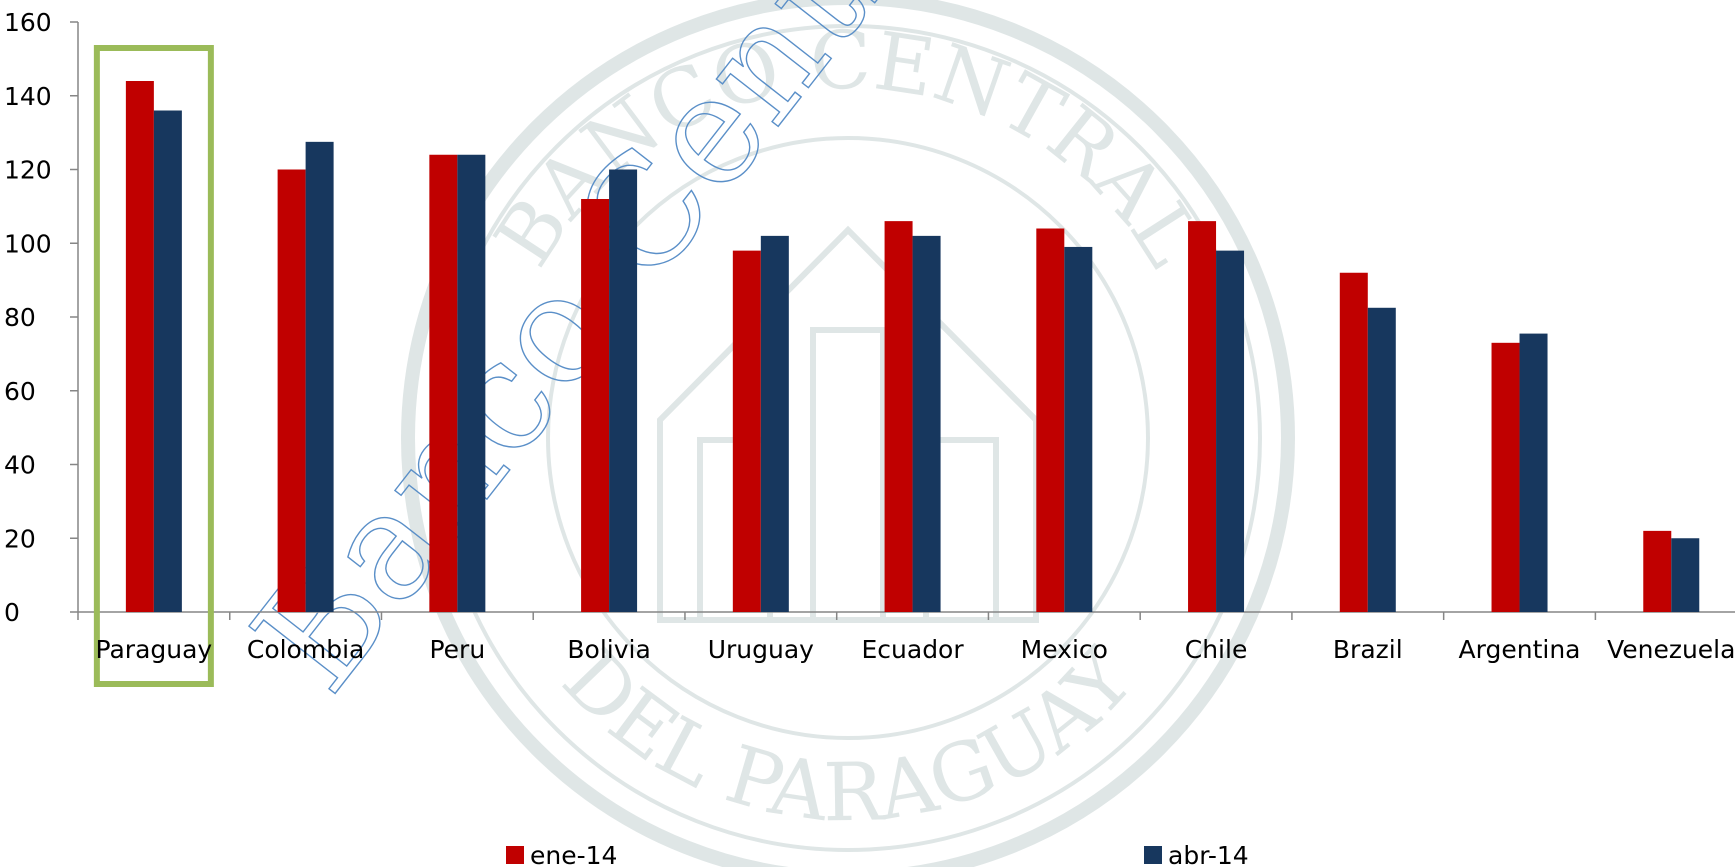 Image resolution: width=1735 pixels, height=867 pixels. Describe the element at coordinates (926, 423) in the screenshot. I see `bar-abr-14-ecuador` at that location.